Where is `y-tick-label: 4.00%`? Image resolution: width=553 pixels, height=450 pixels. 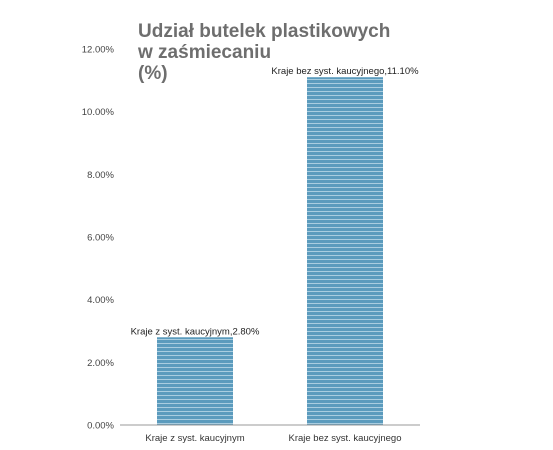
y-tick-label: 4.00% is located at coordinates (100, 300).